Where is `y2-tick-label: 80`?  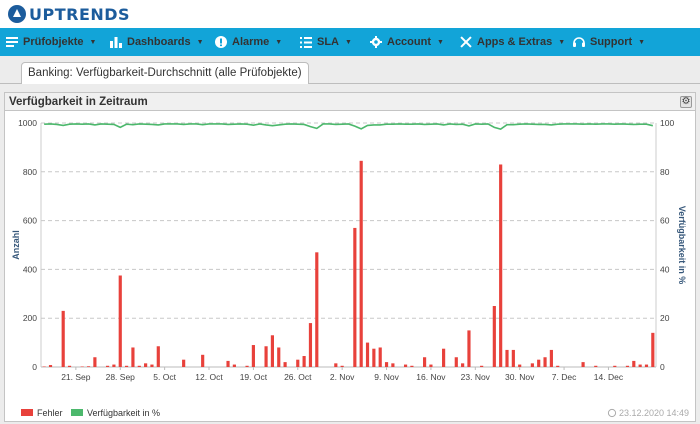
y2-tick-label: 80 is located at coordinates (665, 172).